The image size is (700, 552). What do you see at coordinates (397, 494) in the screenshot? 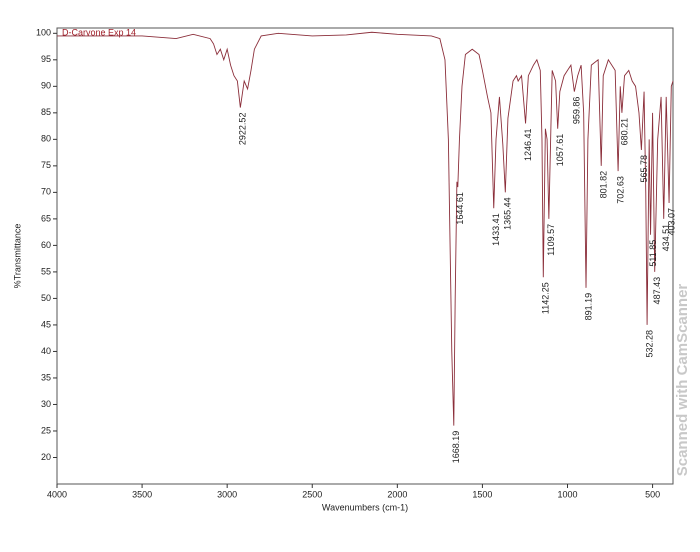
I see `x-tick-label: 2000` at bounding box center [397, 494].